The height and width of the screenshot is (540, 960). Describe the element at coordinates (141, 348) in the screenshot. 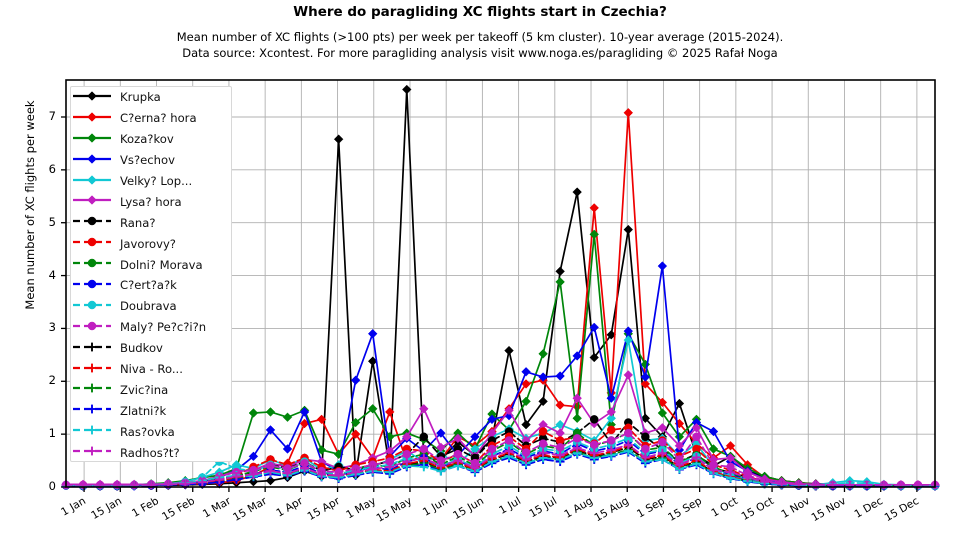

I see `legend-item-label: Budkov` at that location.